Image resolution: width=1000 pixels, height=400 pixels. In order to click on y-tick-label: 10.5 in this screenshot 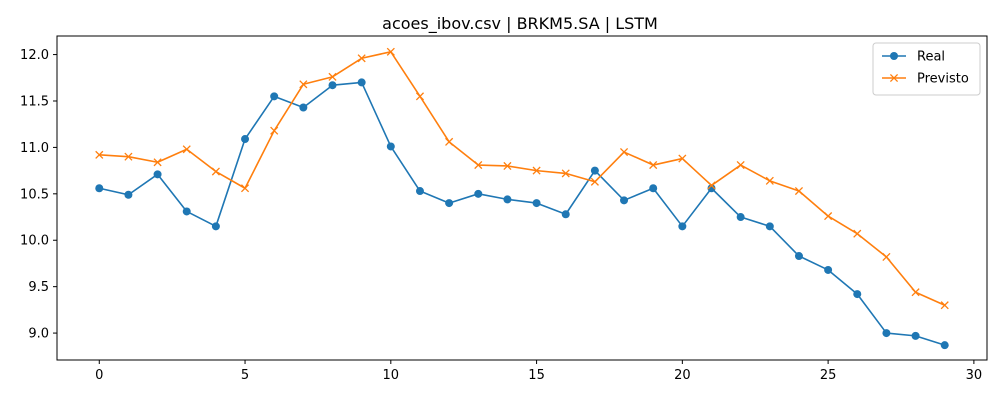, I will do `click(34, 194)`.